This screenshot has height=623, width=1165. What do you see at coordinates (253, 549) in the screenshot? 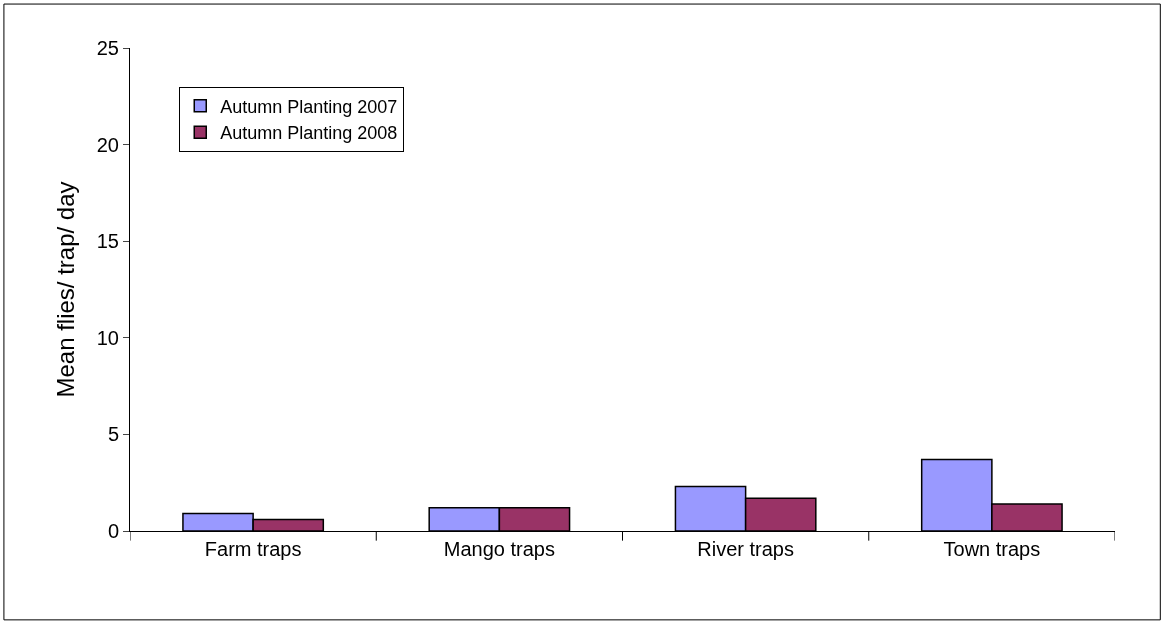
I see `x-tick-label: Farm traps` at bounding box center [253, 549].